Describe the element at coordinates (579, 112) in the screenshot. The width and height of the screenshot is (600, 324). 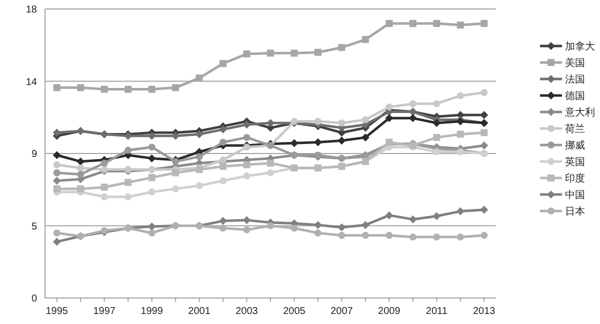
I see `legend-label: 意大利` at that location.